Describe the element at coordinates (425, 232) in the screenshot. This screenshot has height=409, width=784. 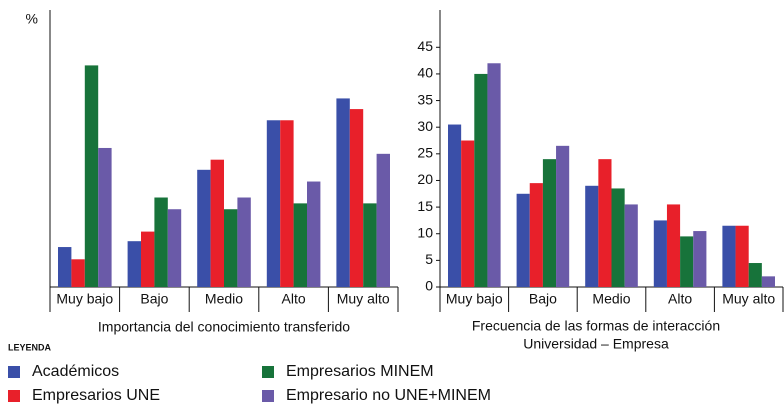
I see `y-tick-label: 10` at that location.